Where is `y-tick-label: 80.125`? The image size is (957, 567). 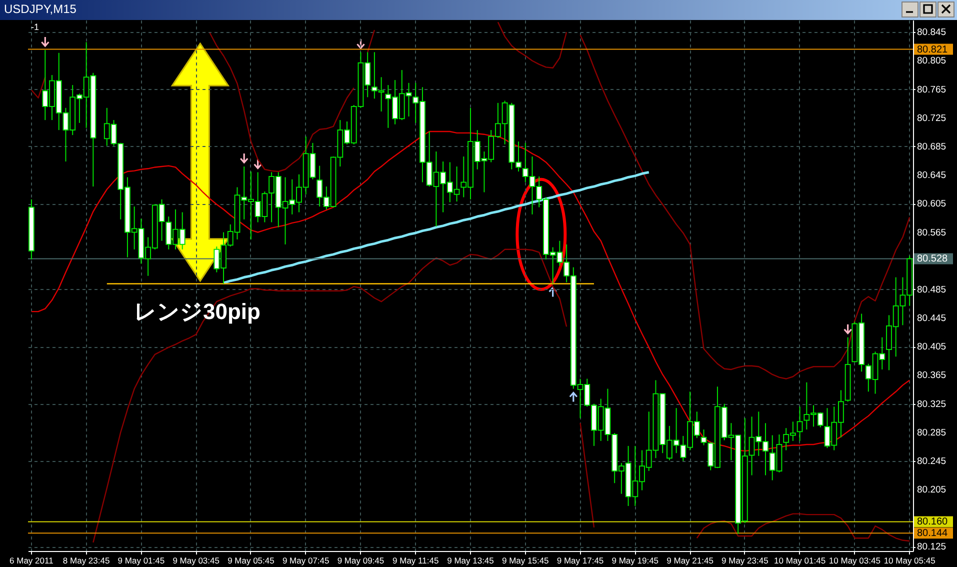
y-tick-label: 80.125 is located at coordinates (931, 547).